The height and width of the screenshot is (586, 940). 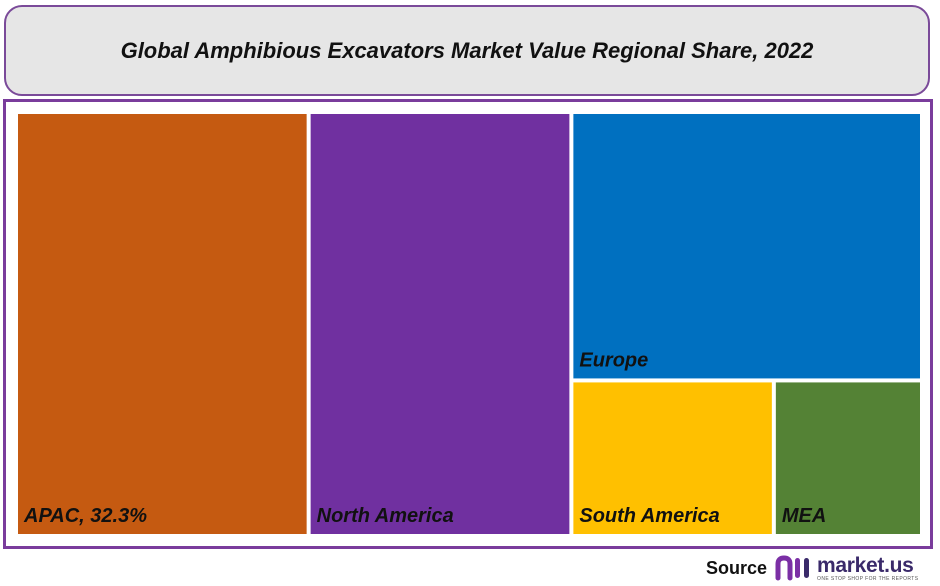 What do you see at coordinates (649, 516) in the screenshot?
I see `tile-label-south-america: South America` at bounding box center [649, 516].